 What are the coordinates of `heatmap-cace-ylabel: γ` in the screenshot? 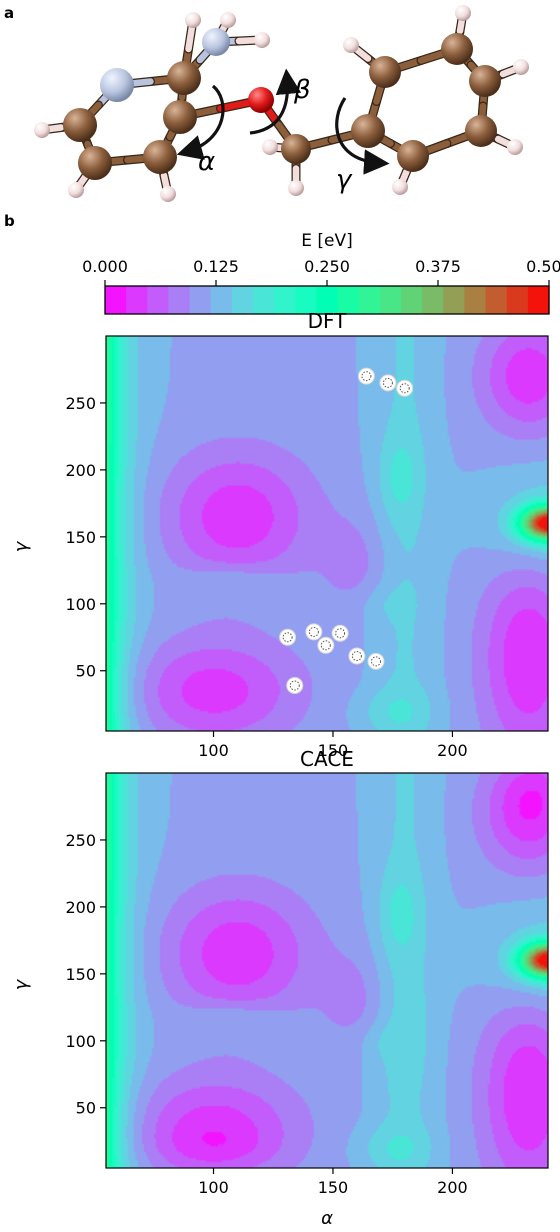 It's located at (21, 984).